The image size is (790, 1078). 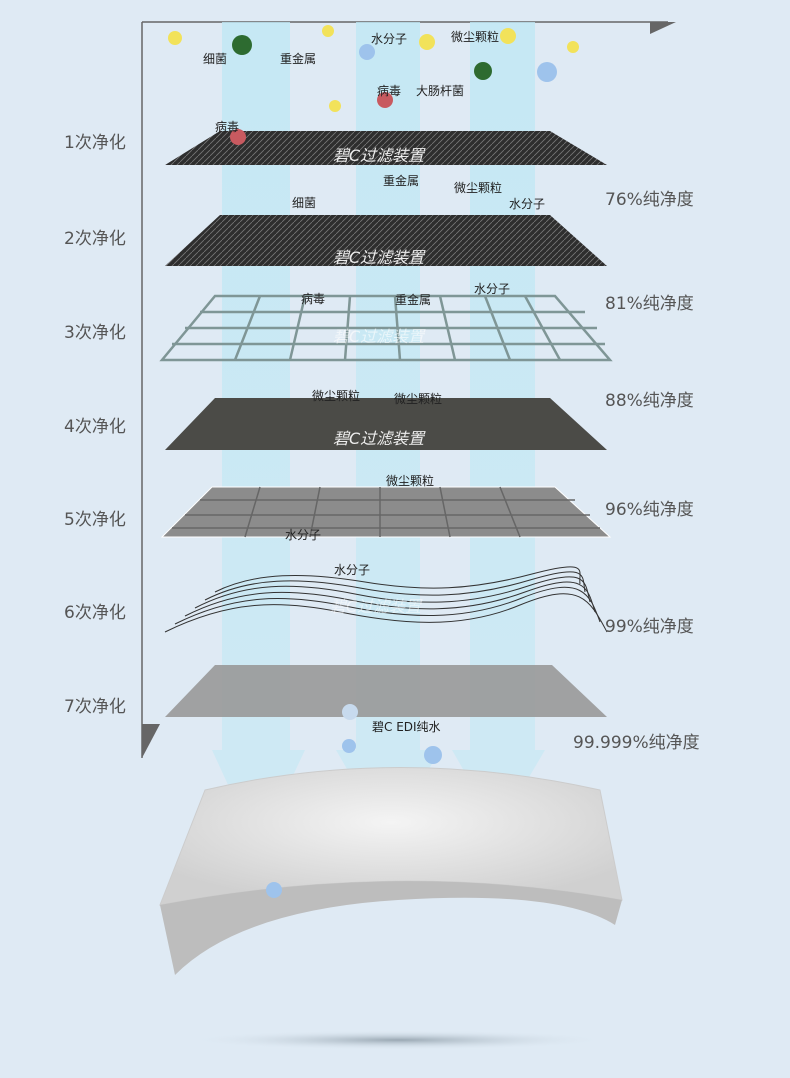 I want to click on purity-1: 76%纯净度, so click(x=649, y=200).